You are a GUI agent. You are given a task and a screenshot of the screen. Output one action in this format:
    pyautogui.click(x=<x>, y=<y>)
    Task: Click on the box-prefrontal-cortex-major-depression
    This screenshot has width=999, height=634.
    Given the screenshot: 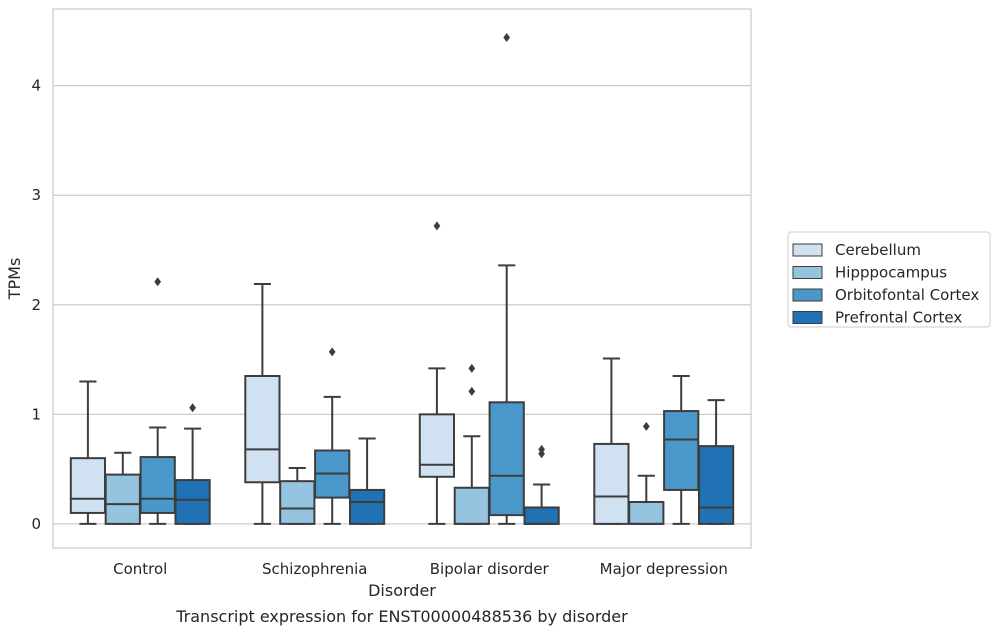 What is the action you would take?
    pyautogui.click(x=716, y=462)
    